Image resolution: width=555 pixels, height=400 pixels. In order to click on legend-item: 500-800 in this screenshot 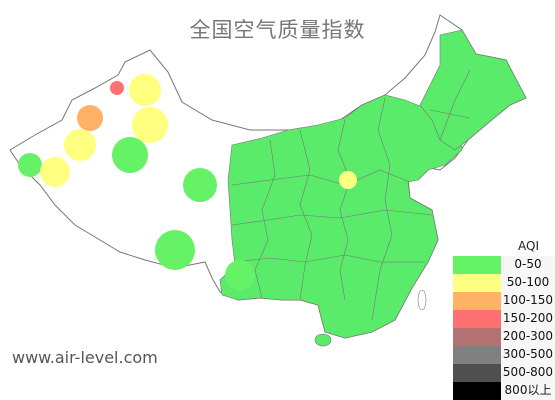, I will do `click(504, 373)`.